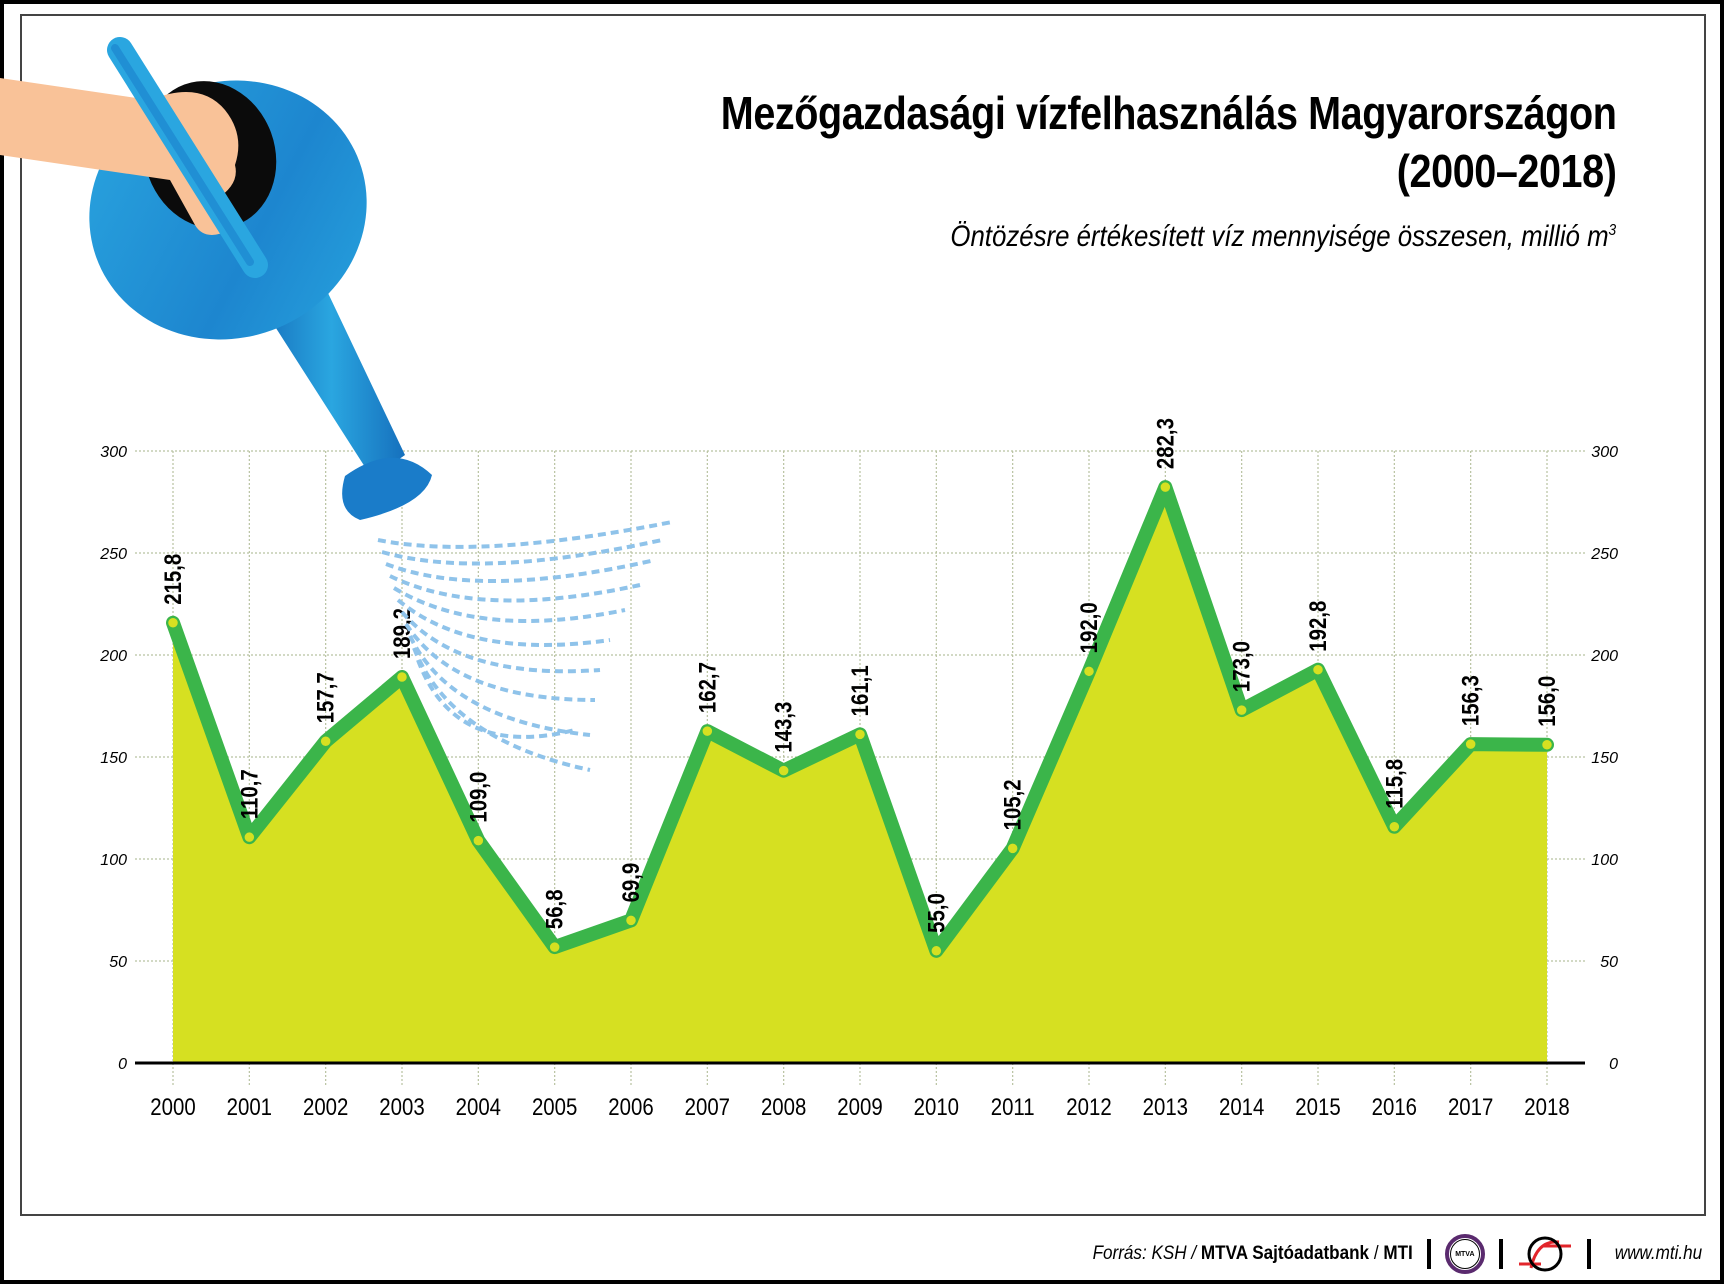  I want to click on data-value-label: 55,0, so click(936, 913).